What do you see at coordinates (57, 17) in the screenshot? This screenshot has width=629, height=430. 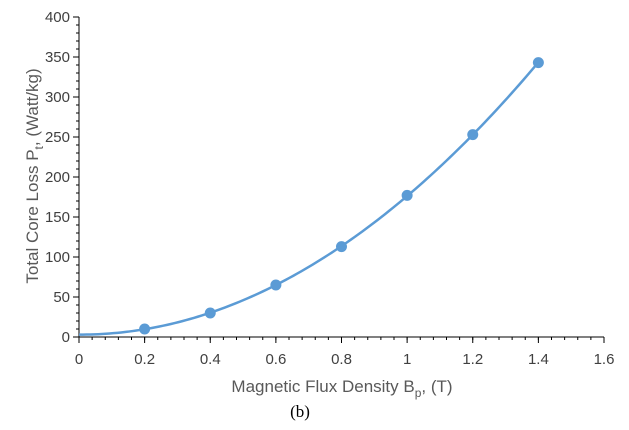 I see `y-tick-label: 400` at bounding box center [57, 17].